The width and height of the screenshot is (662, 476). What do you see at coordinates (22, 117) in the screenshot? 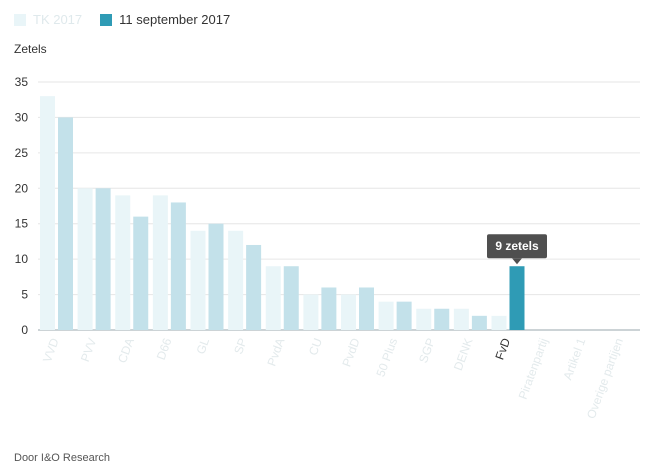
I see `y-tick-label: 30` at bounding box center [22, 117].